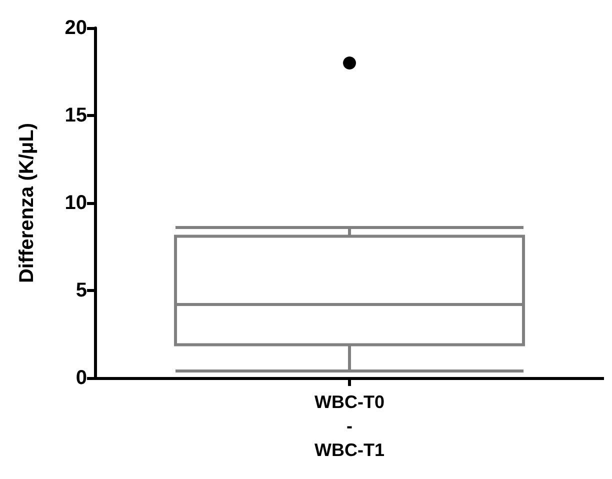 This screenshot has width=612, height=479. What do you see at coordinates (81, 291) in the screenshot?
I see `y-tick-label: 5` at bounding box center [81, 291].